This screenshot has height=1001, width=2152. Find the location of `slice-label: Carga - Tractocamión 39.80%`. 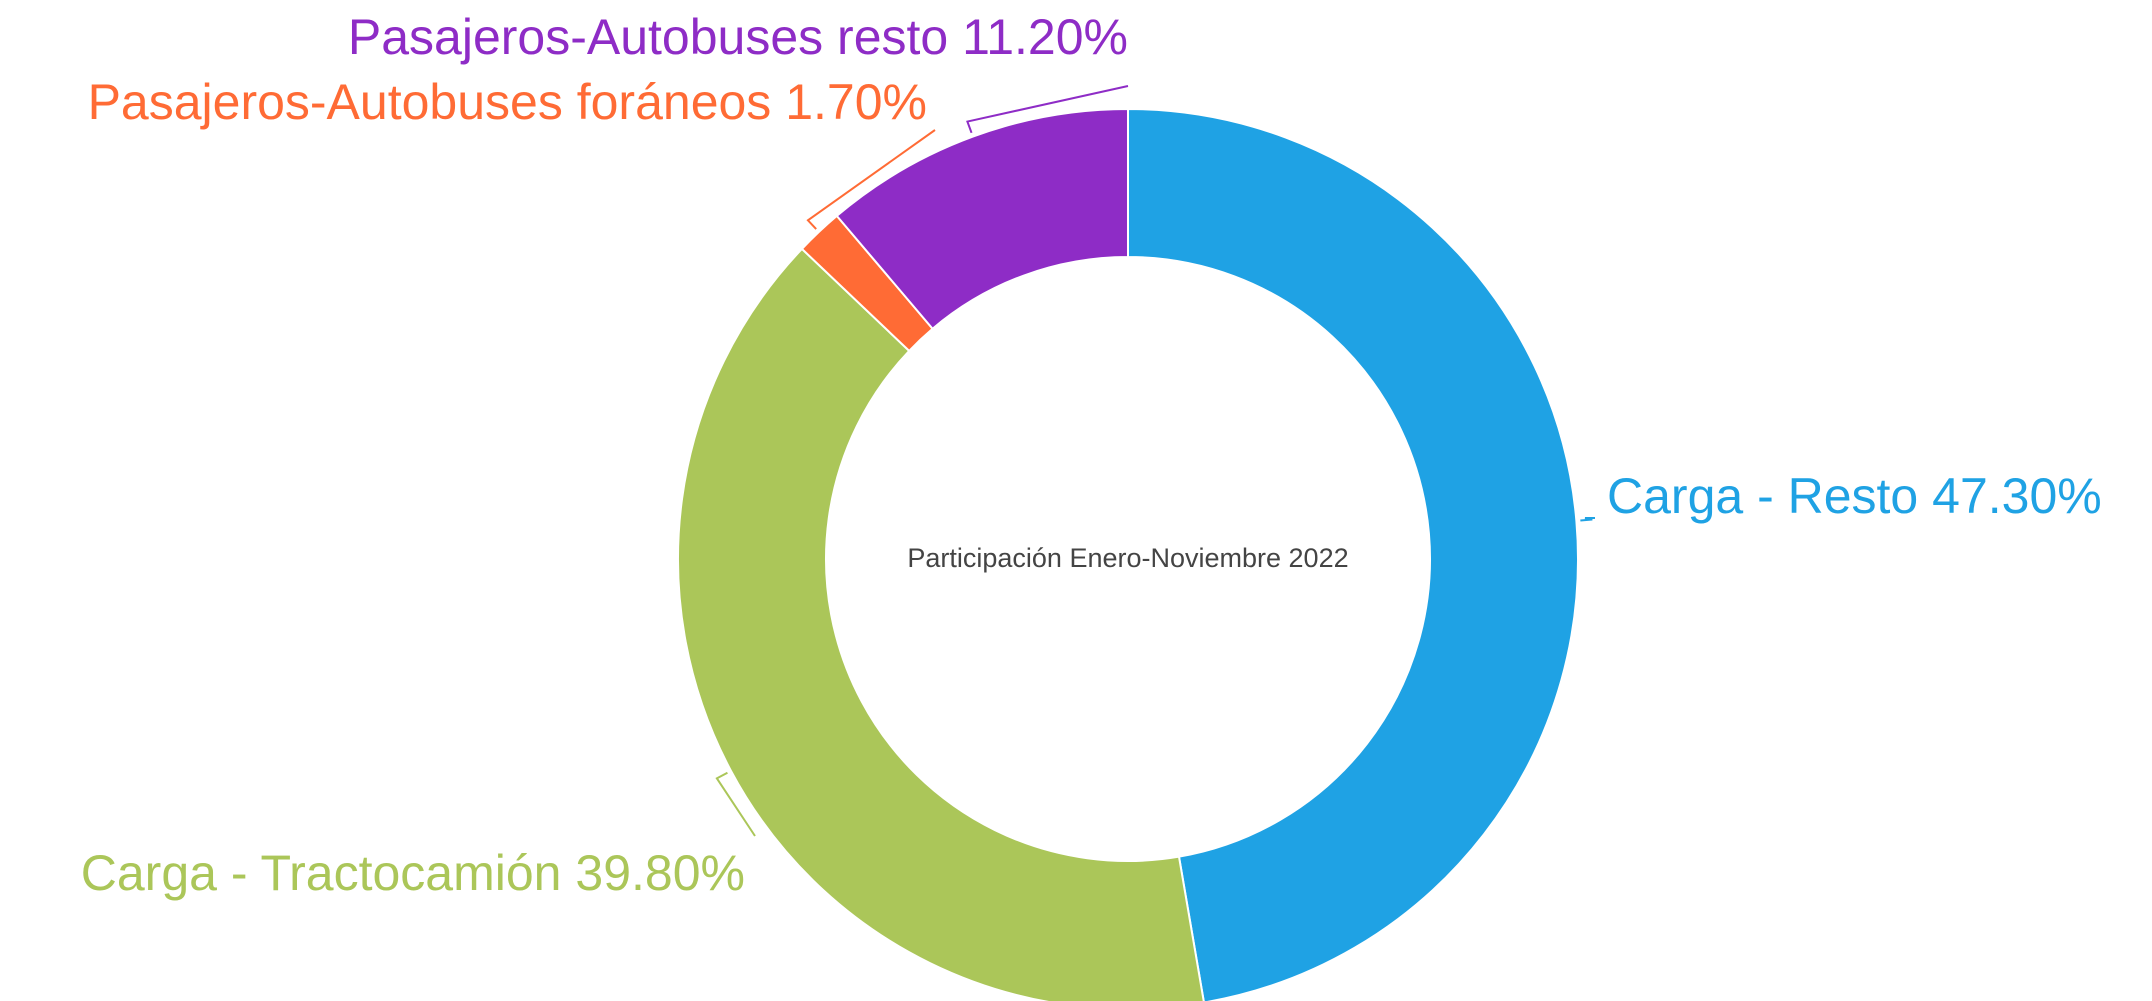

slice-label: Carga - Tractocamión 39.80% is located at coordinates (413, 873).